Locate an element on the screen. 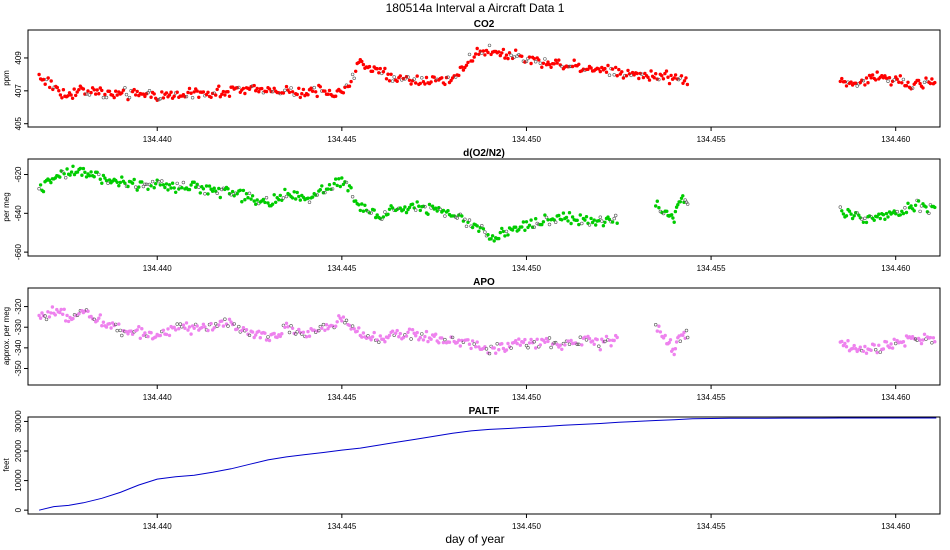  panel-apo-marks is located at coordinates (487, 331).